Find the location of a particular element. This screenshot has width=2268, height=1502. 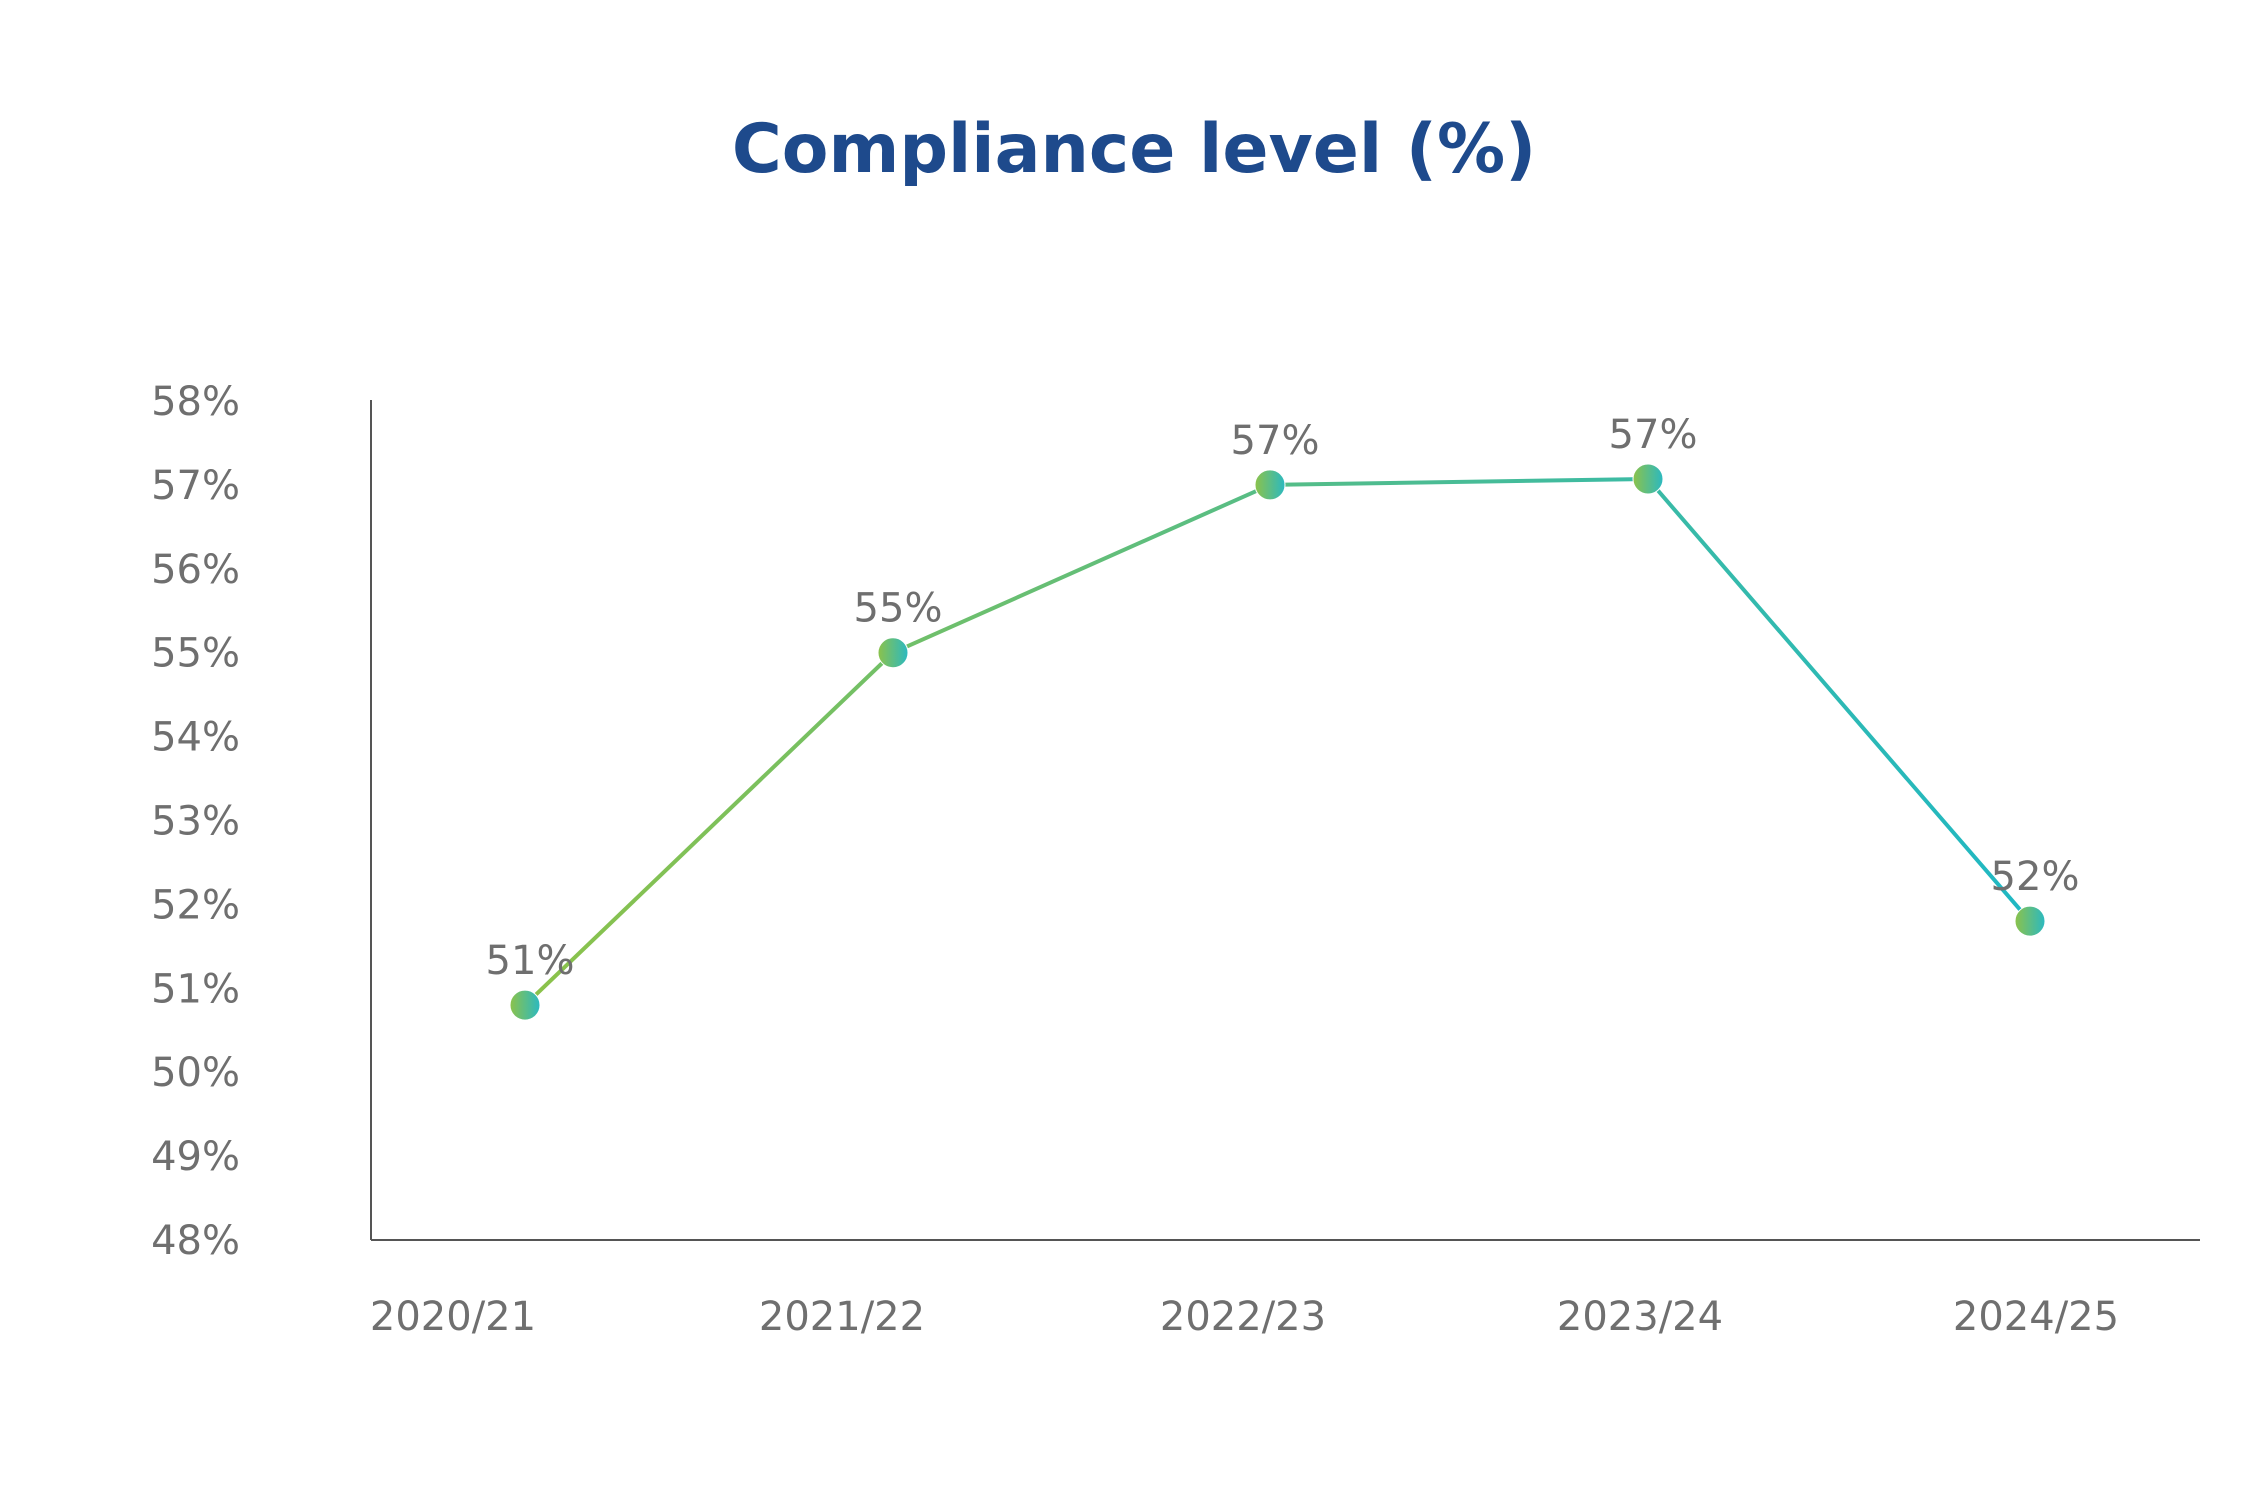

y-tick-label: 57% is located at coordinates (195, 486).